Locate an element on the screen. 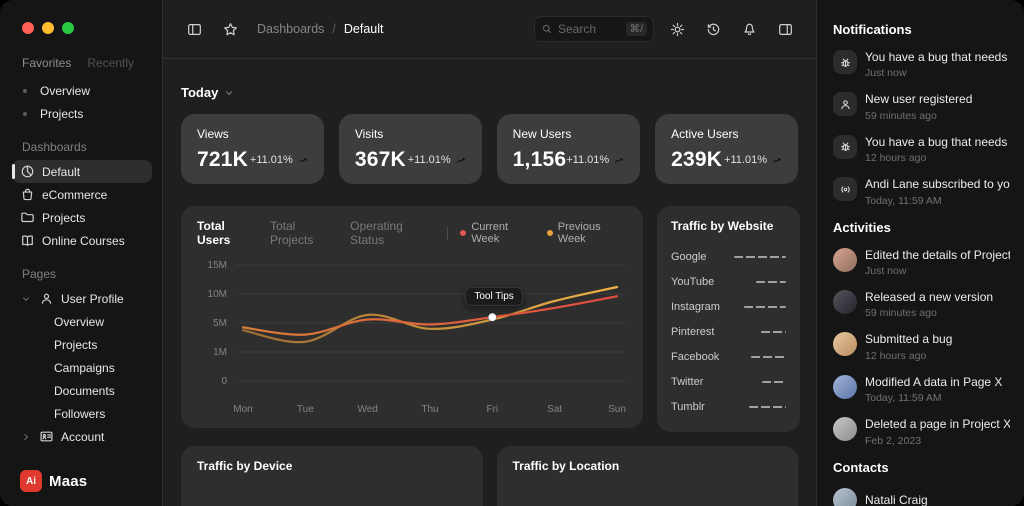 This screenshot has height=506, width=1024. stat-card-active-users: Active Users 239K +11.01% is located at coordinates (726, 149).